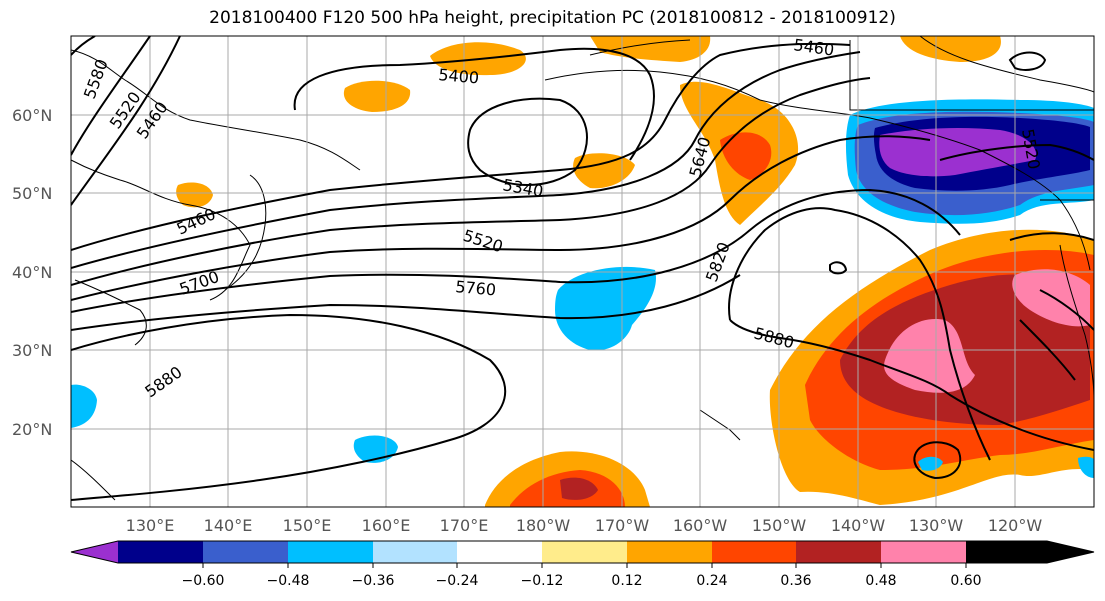 This screenshot has height=601, width=1105. I want to click on lon-tick-label: 180°W, so click(543, 525).